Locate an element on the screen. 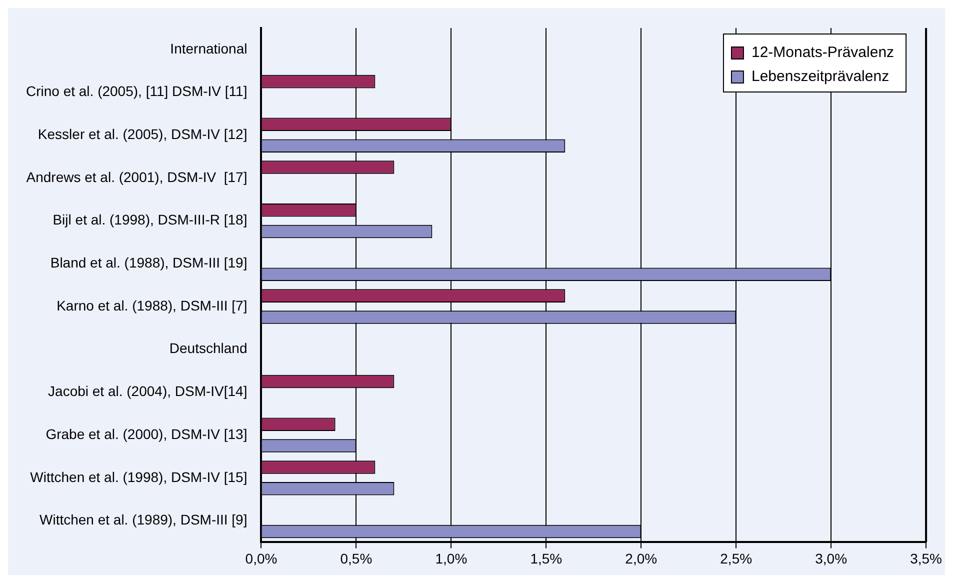 This screenshot has height=583, width=953. x-tick-label: 2,5% is located at coordinates (736, 558).